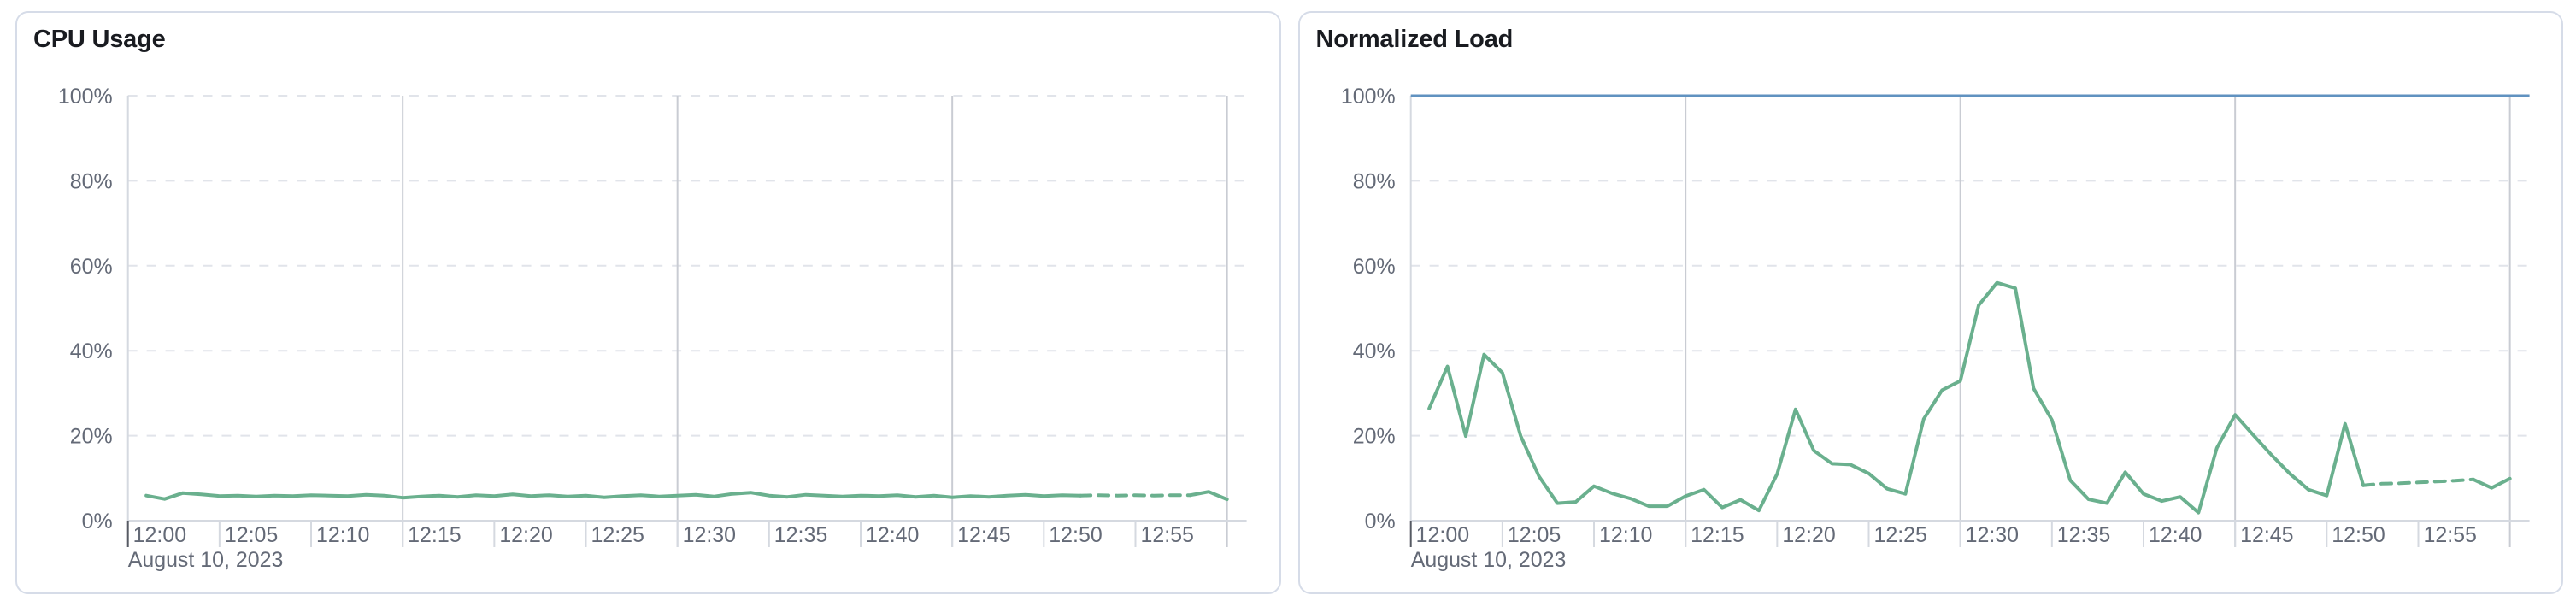  I want to click on cpu-usage-line-dashed, so click(1135, 495).